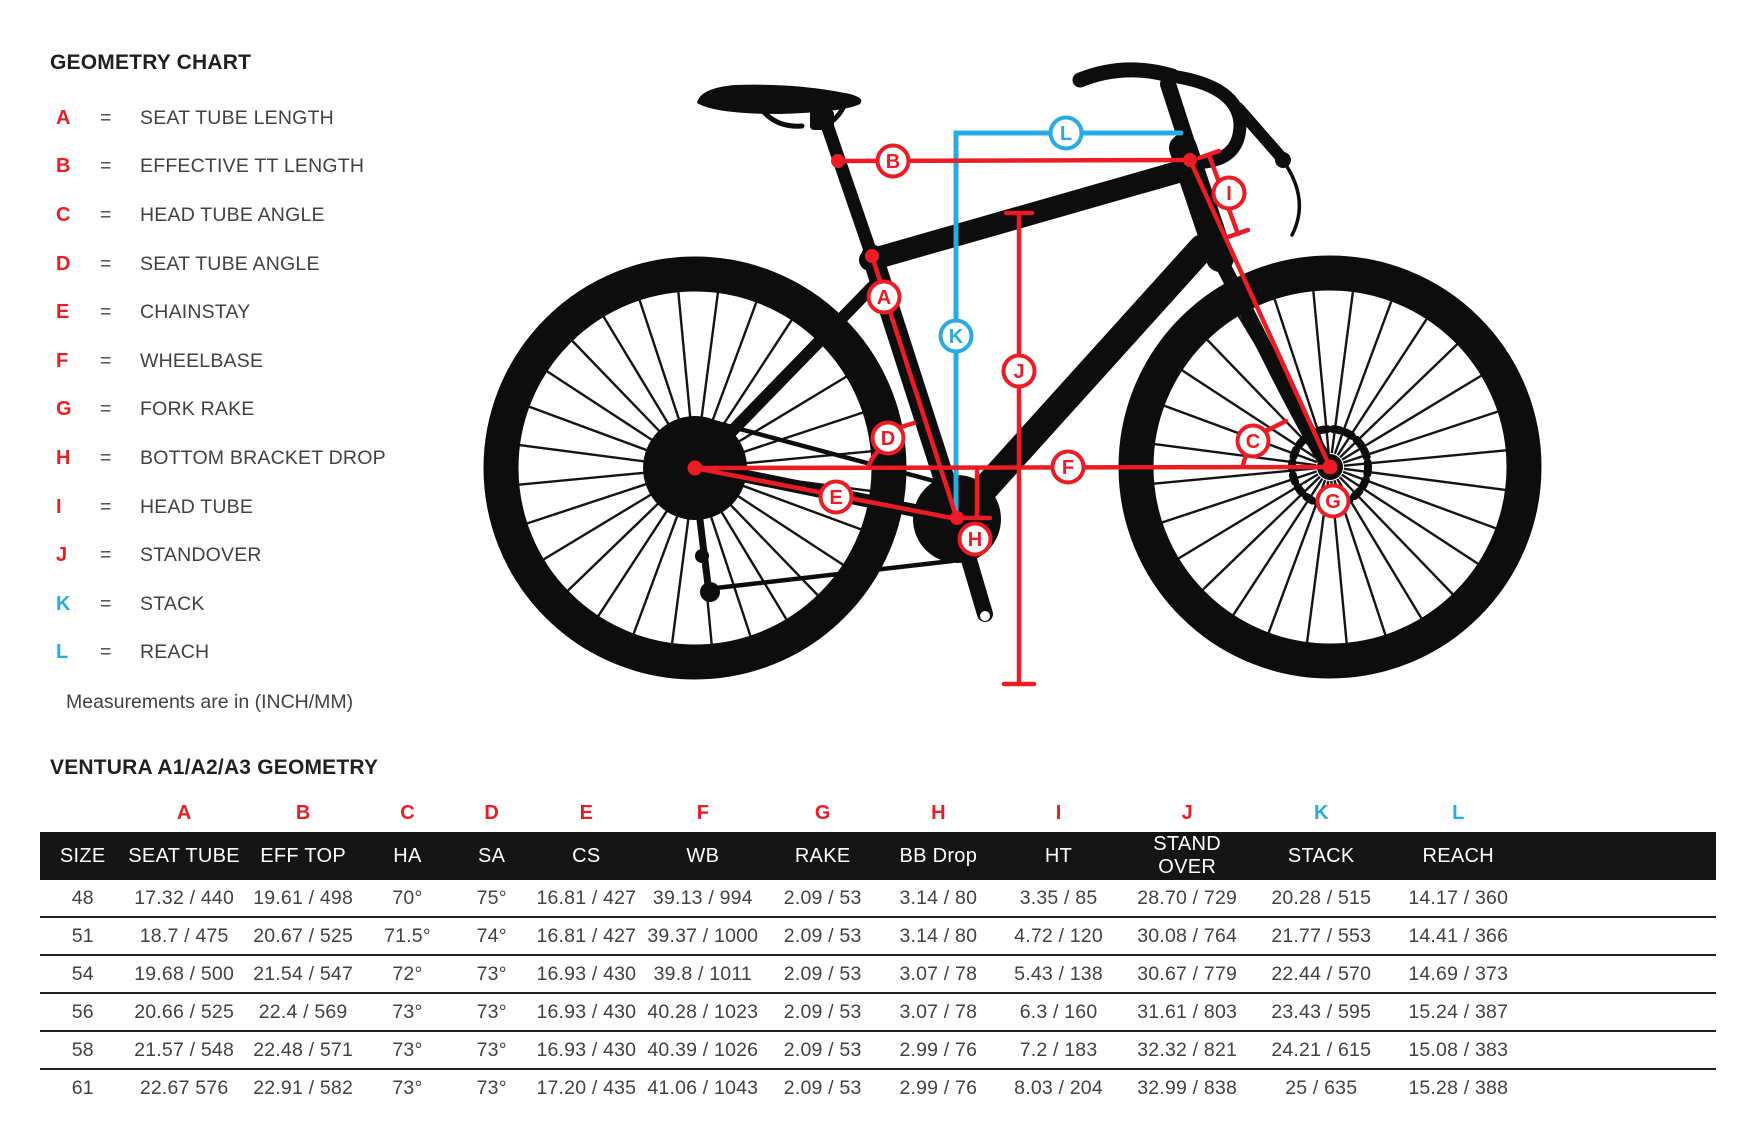 Image resolution: width=1756 pixels, height=1134 pixels. I want to click on legend-item-A: A = SEAT TUBE LENGTH, so click(230, 118).